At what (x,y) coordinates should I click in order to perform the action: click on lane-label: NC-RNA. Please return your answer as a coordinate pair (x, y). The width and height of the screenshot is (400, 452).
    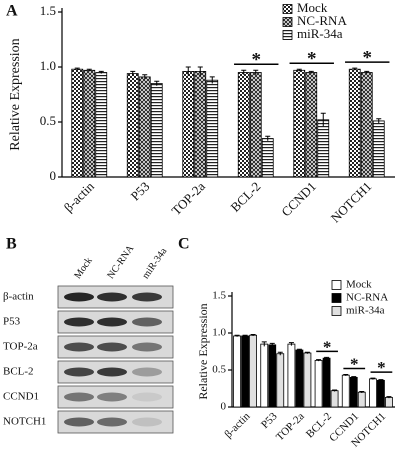
    Looking at the image, I should click on (120, 262).